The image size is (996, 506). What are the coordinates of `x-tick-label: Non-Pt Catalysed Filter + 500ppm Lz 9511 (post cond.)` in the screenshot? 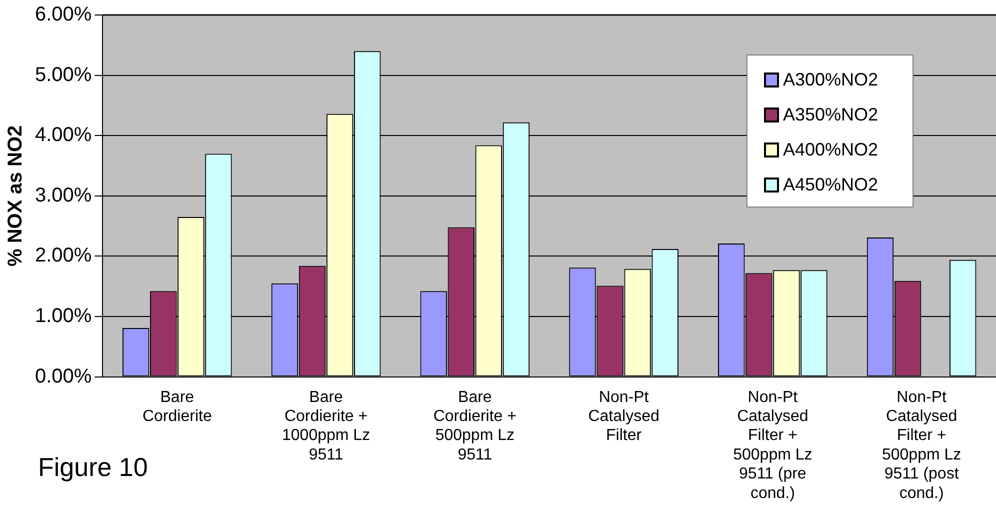 It's located at (922, 445).